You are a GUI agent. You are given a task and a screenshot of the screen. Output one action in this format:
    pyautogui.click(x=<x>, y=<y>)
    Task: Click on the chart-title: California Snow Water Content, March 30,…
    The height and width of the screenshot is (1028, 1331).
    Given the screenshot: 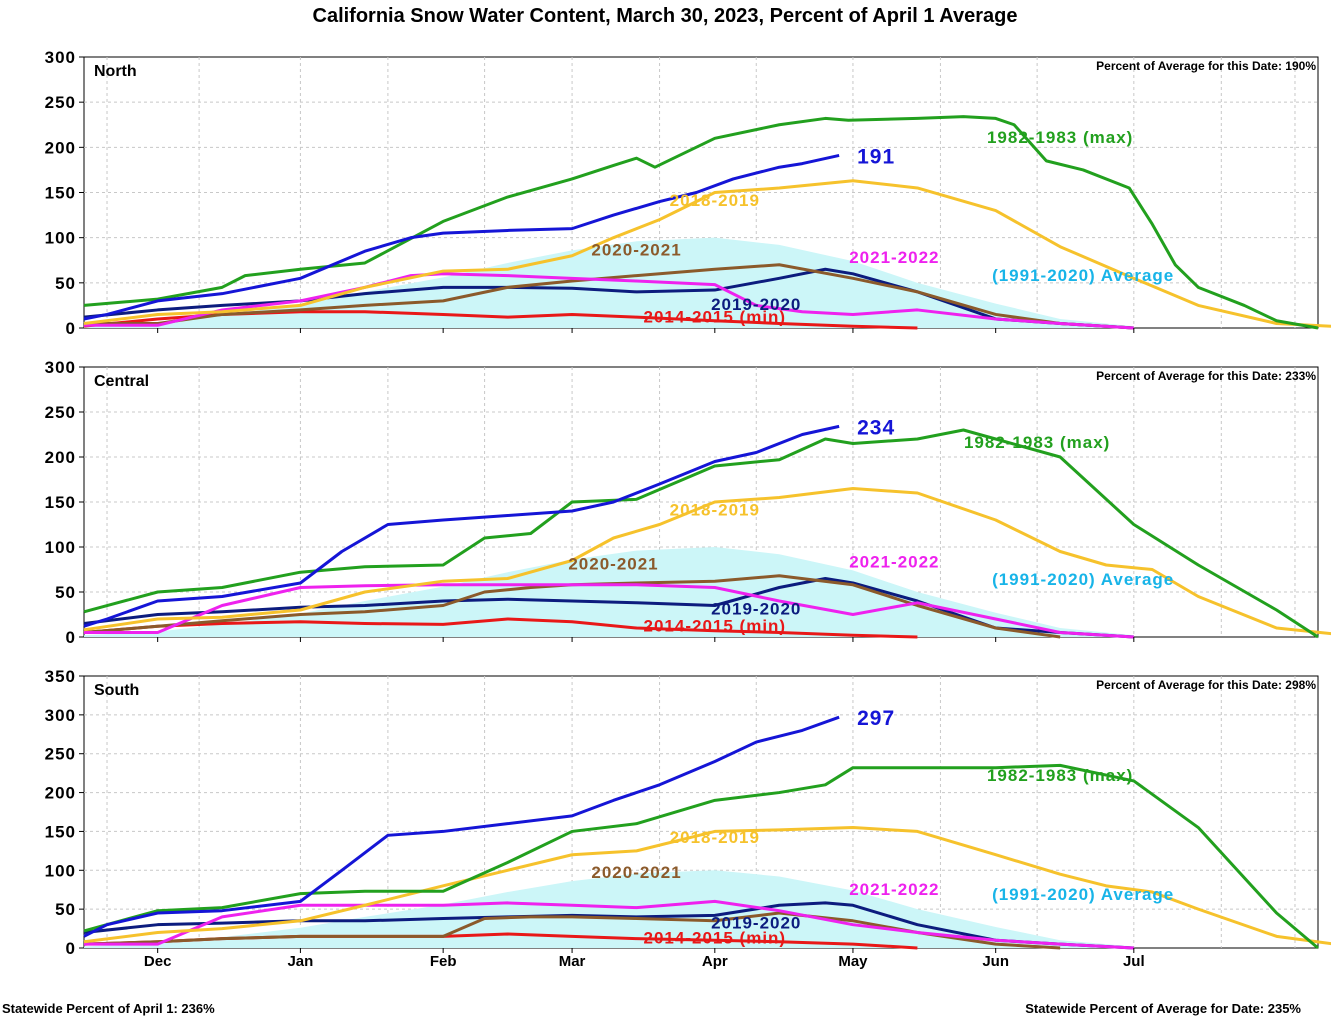 What is the action you would take?
    pyautogui.click(x=665, y=16)
    